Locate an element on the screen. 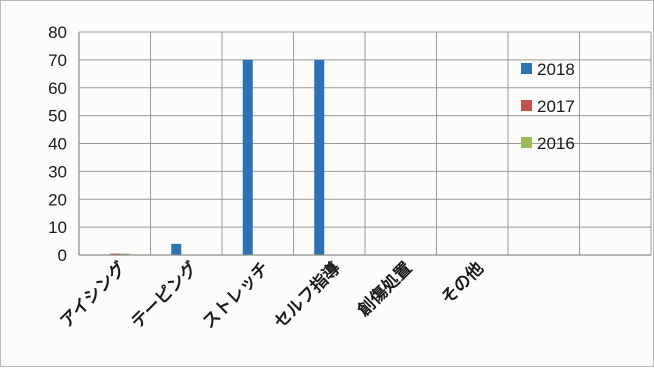 Image resolution: width=654 pixels, height=368 pixels. x-category-label: ストレッチ is located at coordinates (236, 295).